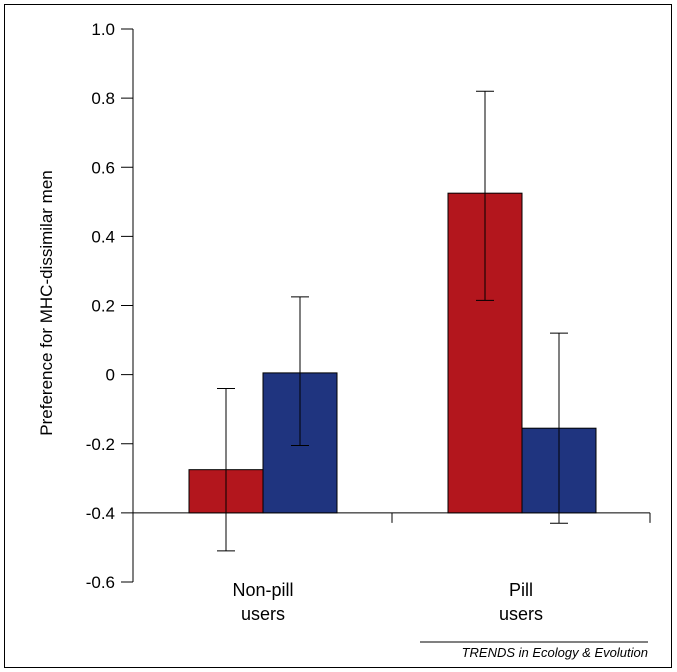 The width and height of the screenshot is (677, 672). I want to click on x-axis, so click(391, 518).